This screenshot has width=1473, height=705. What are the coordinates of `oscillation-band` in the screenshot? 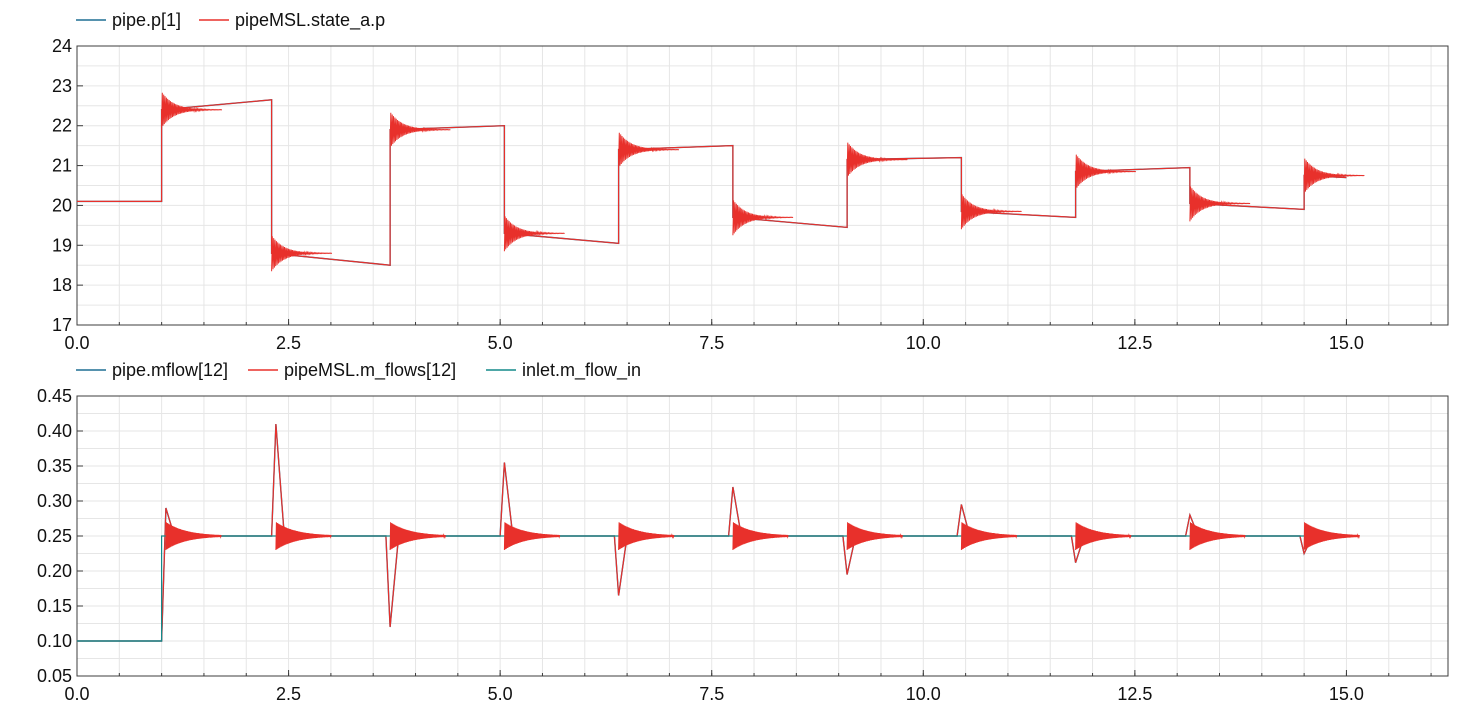 It's located at (762, 536).